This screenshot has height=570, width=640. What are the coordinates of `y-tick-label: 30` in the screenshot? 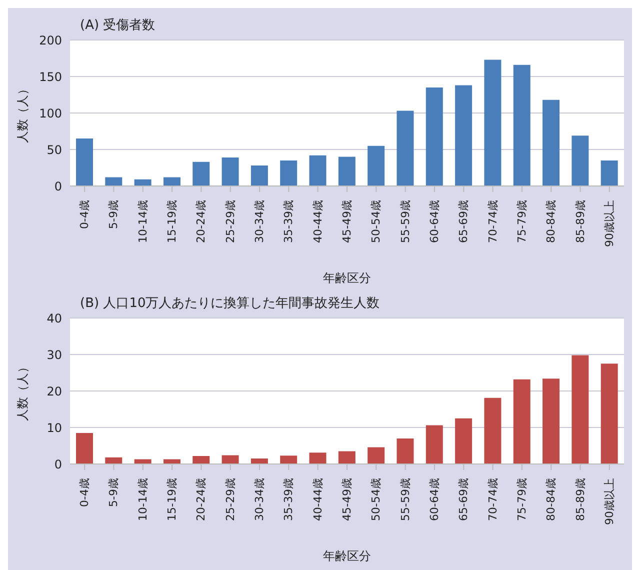 It's located at (54, 355).